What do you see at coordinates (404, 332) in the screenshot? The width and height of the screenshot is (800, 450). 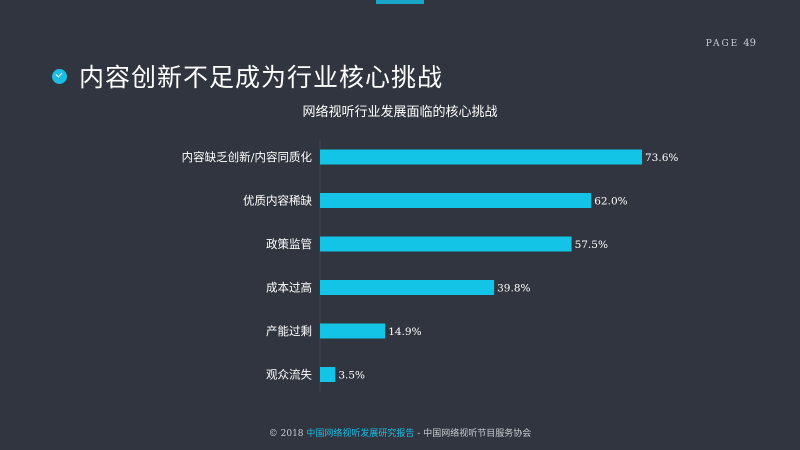 I see `value-label: 14.9%` at bounding box center [404, 332].